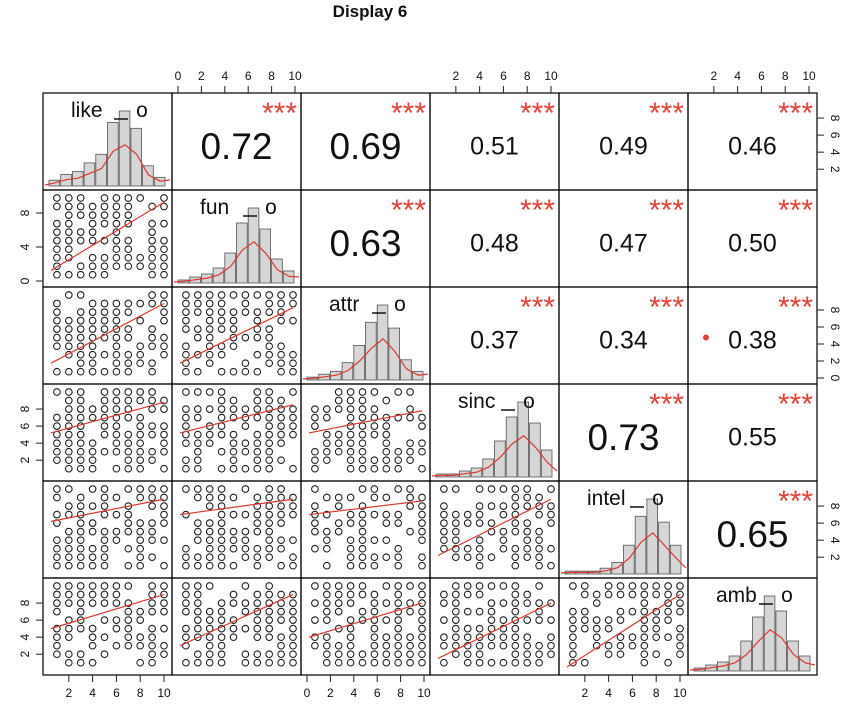 The image size is (856, 717). Describe the element at coordinates (658, 498) in the screenshot. I see `mean-marker: o` at that location.